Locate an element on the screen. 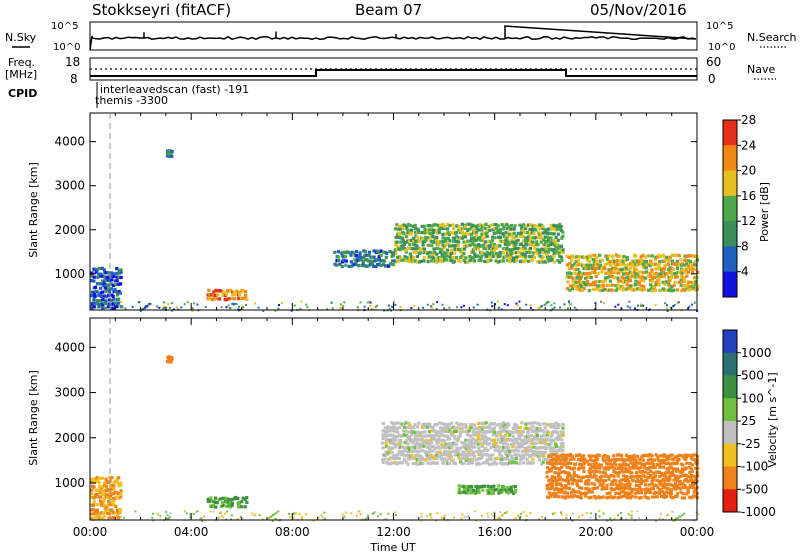  velocity-colorbar-tick-label: -100 is located at coordinates (754, 467).